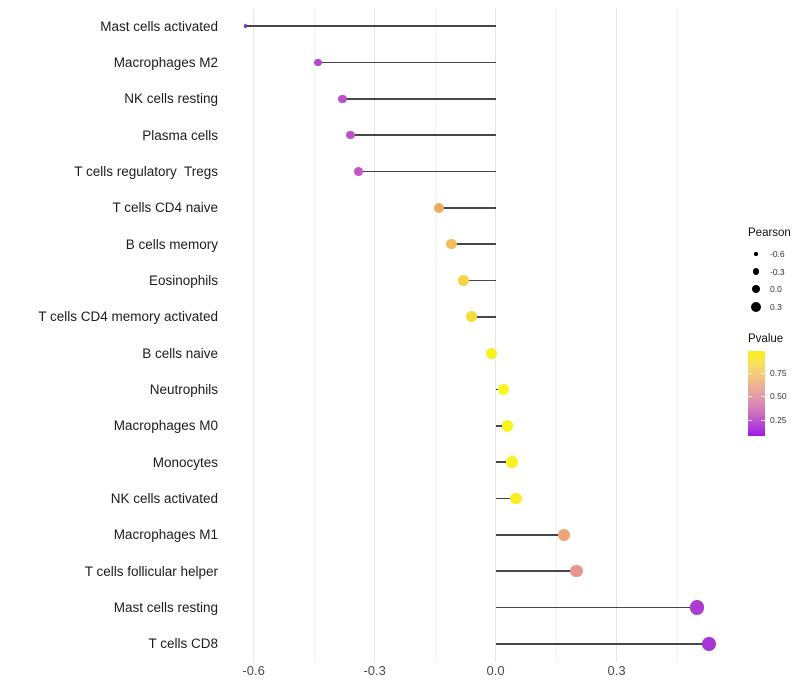 This screenshot has height=700, width=800. I want to click on x-tick-label: -0.6, so click(253, 670).